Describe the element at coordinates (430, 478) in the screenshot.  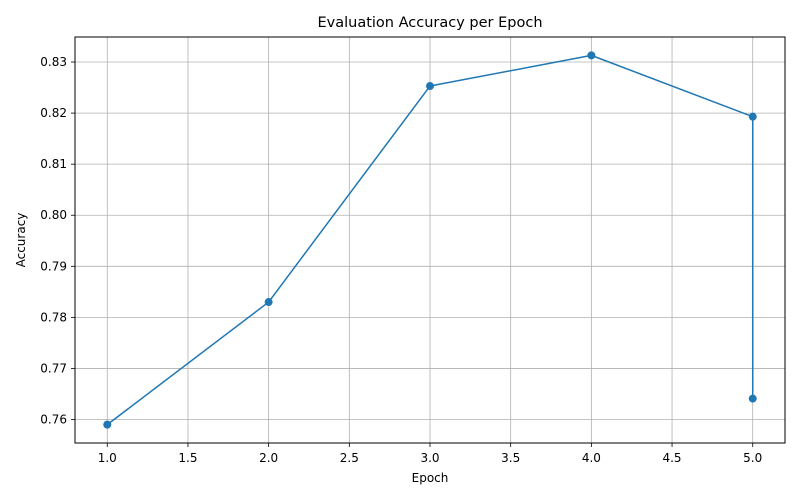
I see `x-axis-label: Epoch` at that location.